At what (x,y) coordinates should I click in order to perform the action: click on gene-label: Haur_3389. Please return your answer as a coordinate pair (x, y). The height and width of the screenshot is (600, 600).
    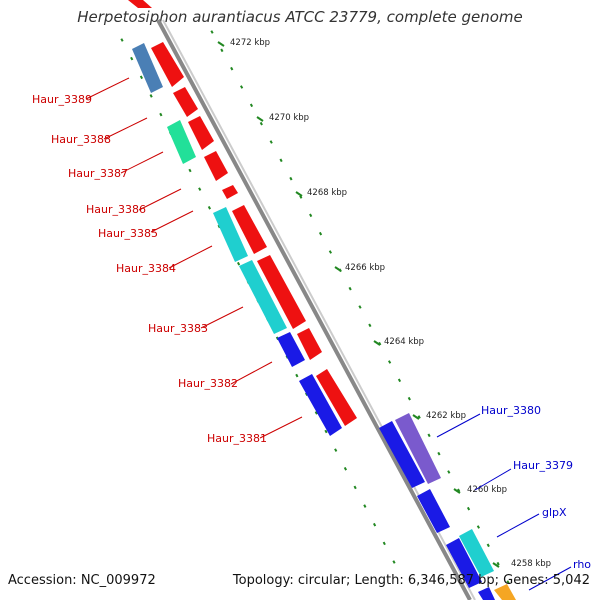
    Looking at the image, I should click on (62, 99).